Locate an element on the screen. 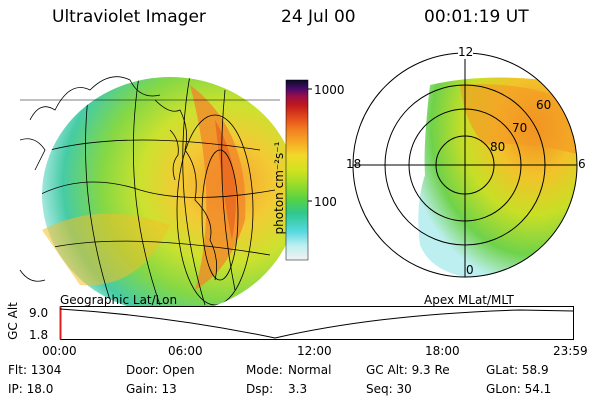 This screenshot has height=400, width=600. mlt-label-18: 18 is located at coordinates (354, 164).